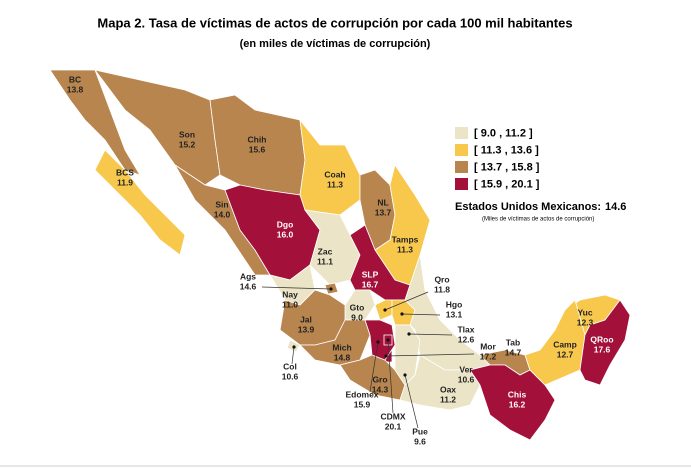 The height and width of the screenshot is (469, 691). I want to click on state-name: SLP, so click(370, 274).